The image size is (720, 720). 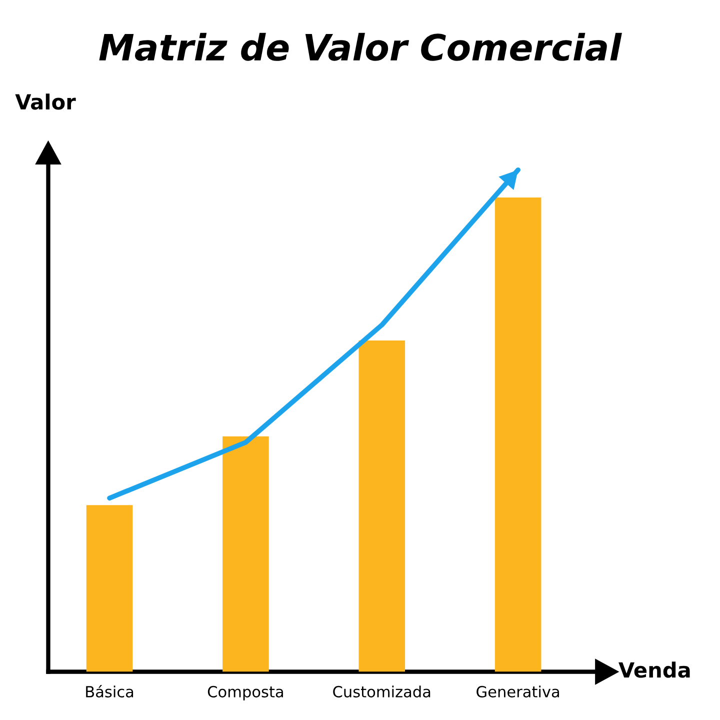 What do you see at coordinates (654, 670) in the screenshot?
I see `x-axis-title: Venda` at bounding box center [654, 670].